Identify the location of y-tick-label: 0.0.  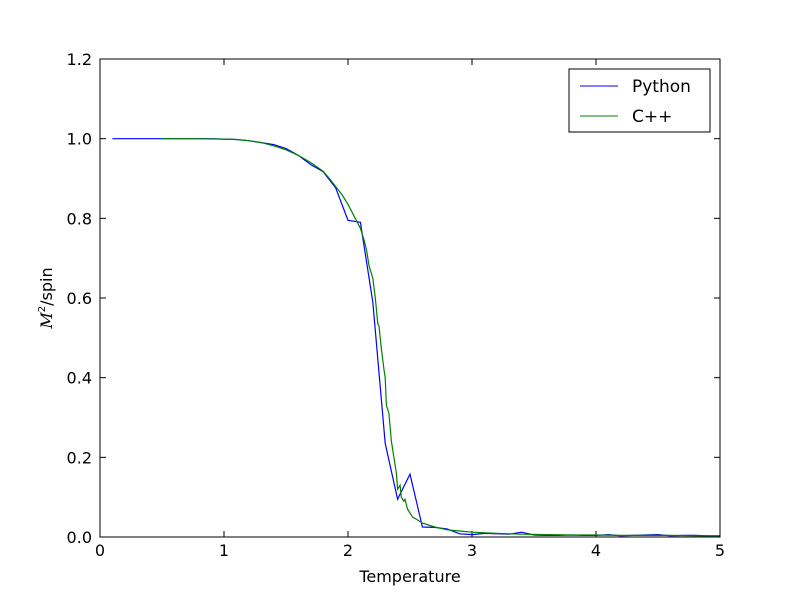
(79, 537).